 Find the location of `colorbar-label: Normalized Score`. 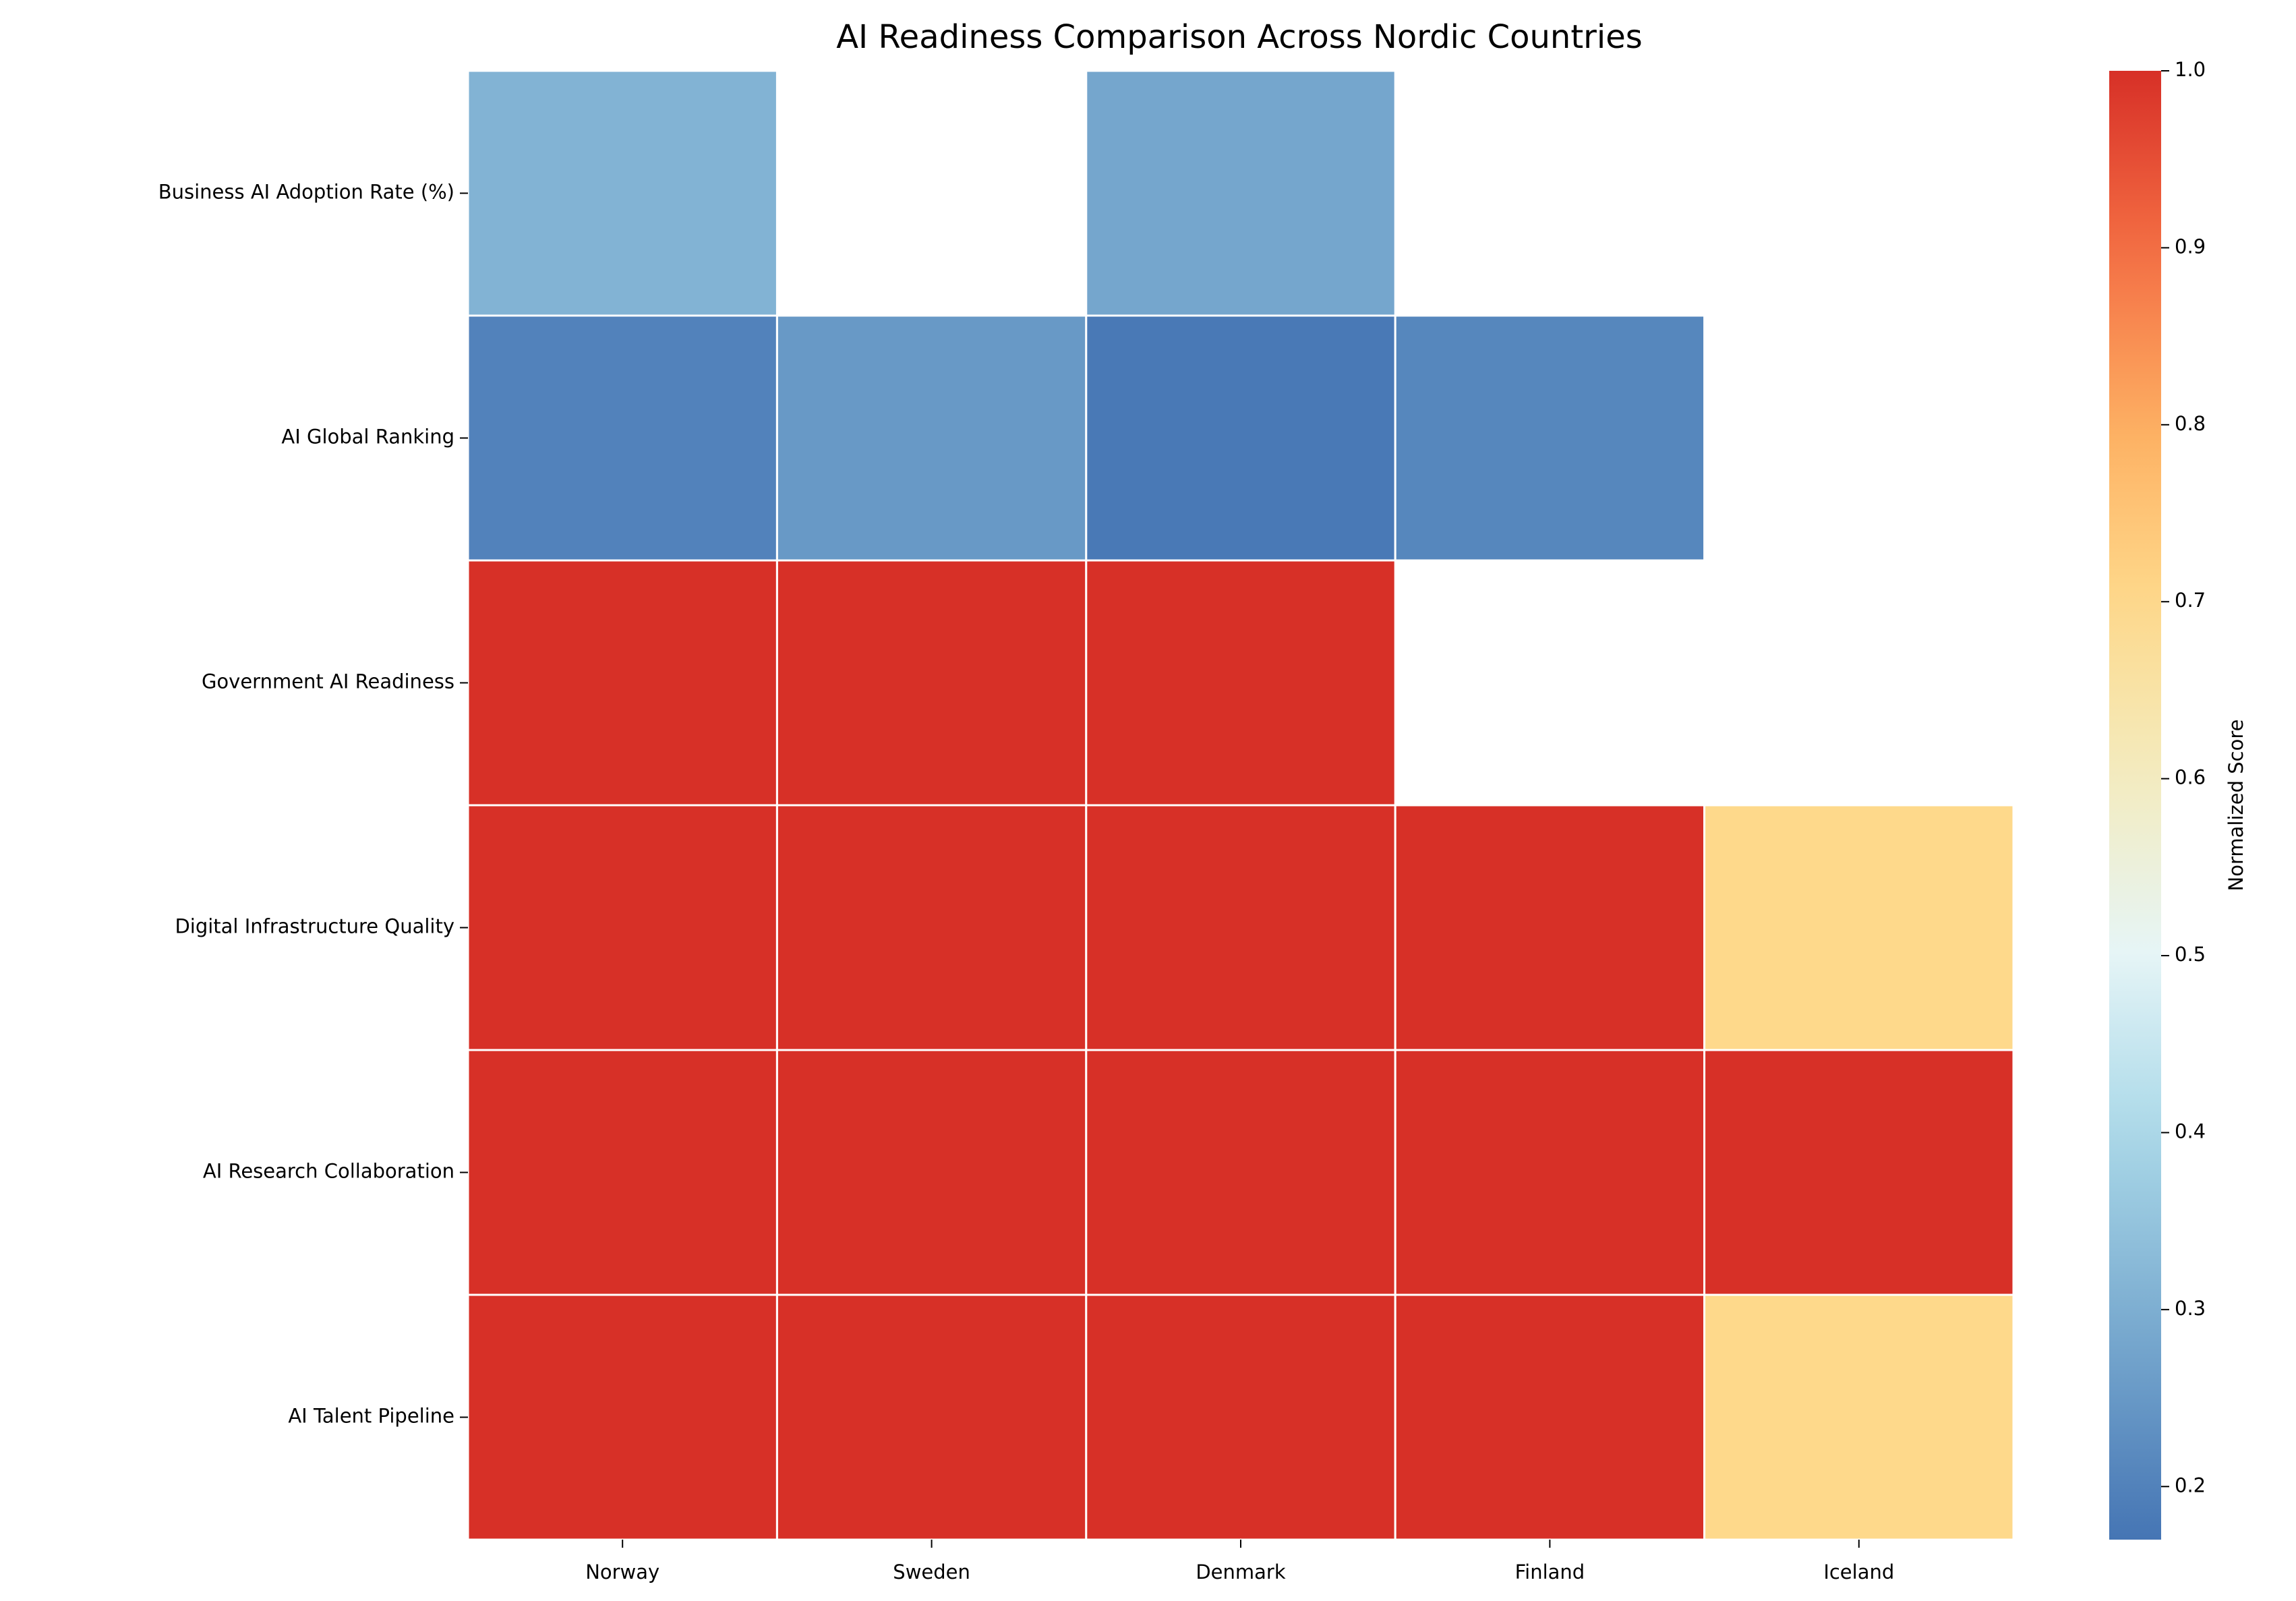

colorbar-label: Normalized Score is located at coordinates (2236, 806).